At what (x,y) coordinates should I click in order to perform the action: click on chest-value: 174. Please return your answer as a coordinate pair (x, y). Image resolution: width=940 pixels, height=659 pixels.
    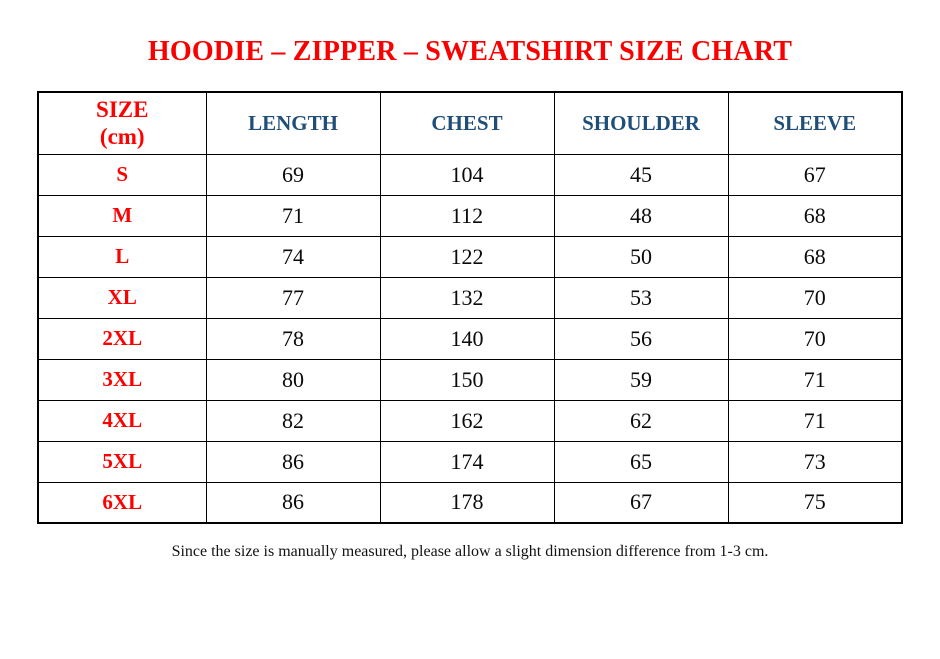
    Looking at the image, I should click on (467, 461).